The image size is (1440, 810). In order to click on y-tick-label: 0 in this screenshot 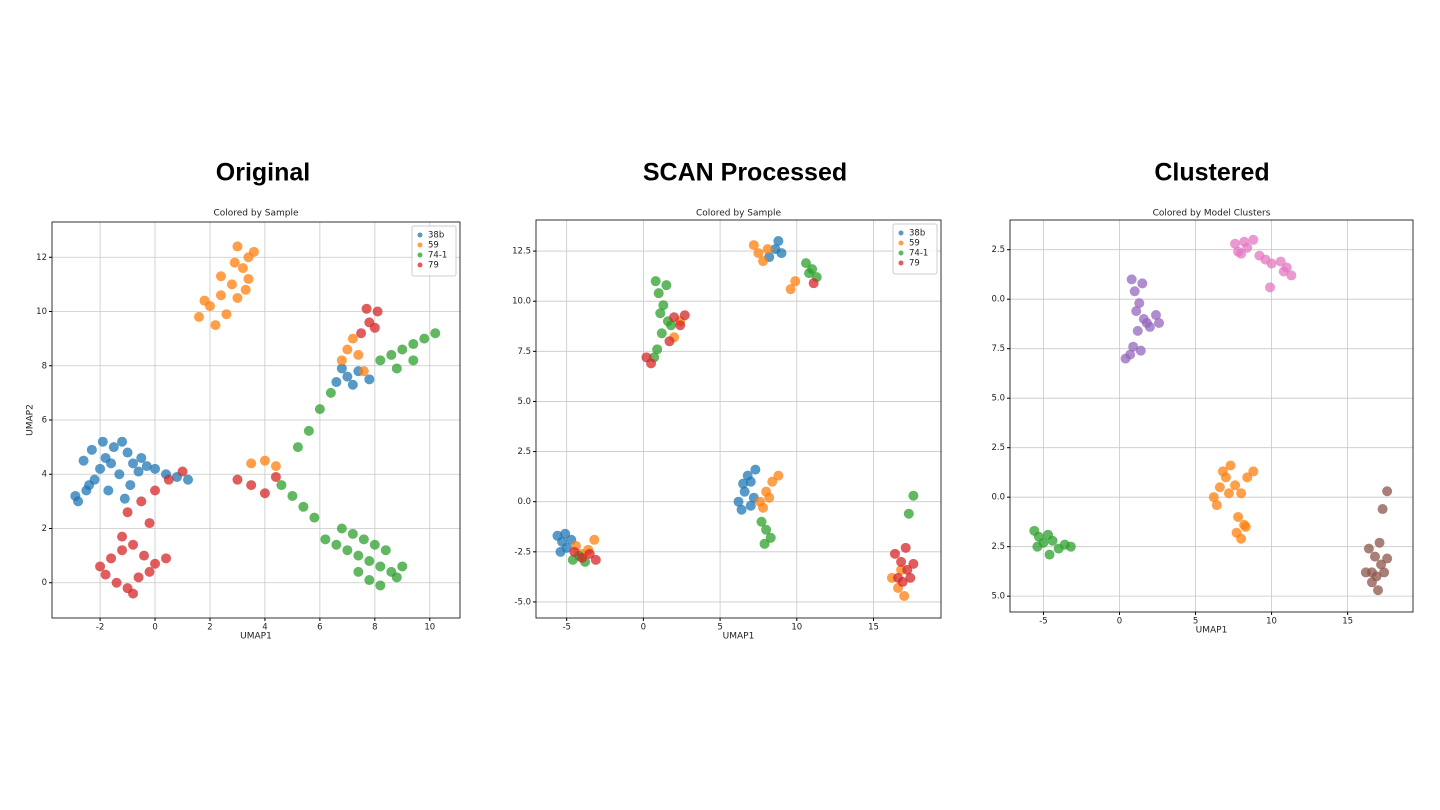, I will do `click(44, 583)`.